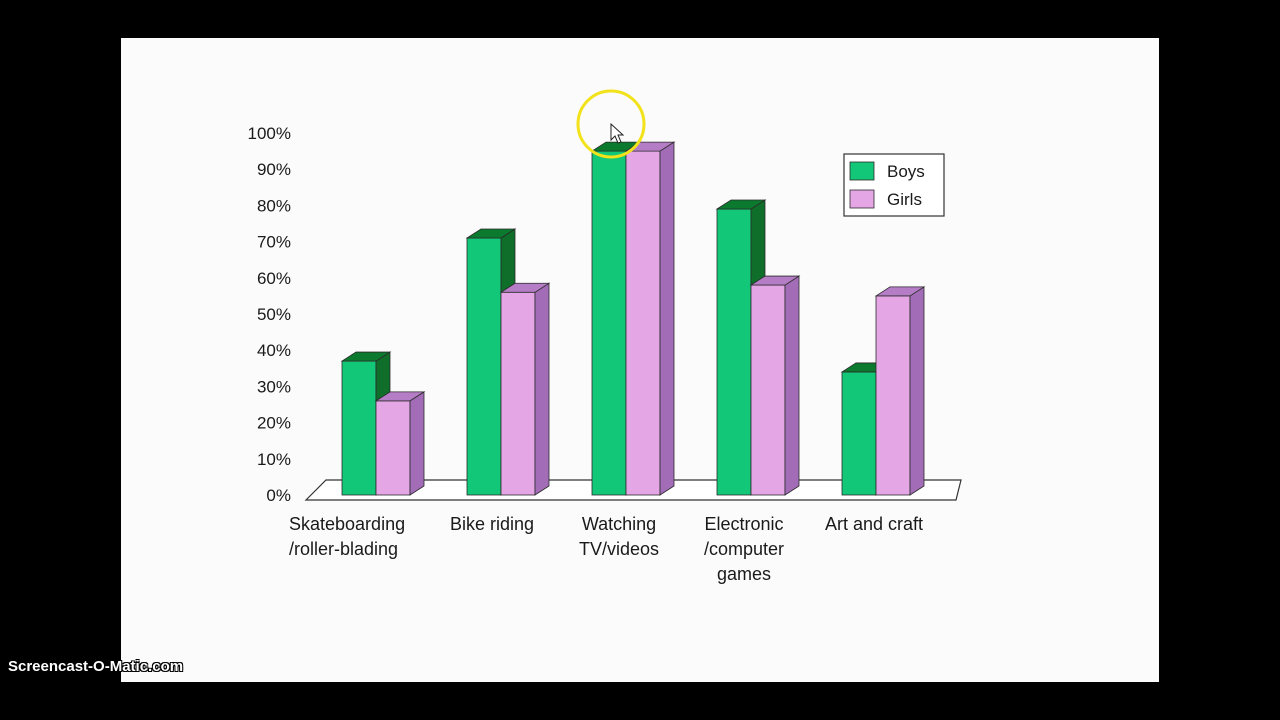  What do you see at coordinates (274, 350) in the screenshot?
I see `y-tick-label: 40%` at bounding box center [274, 350].